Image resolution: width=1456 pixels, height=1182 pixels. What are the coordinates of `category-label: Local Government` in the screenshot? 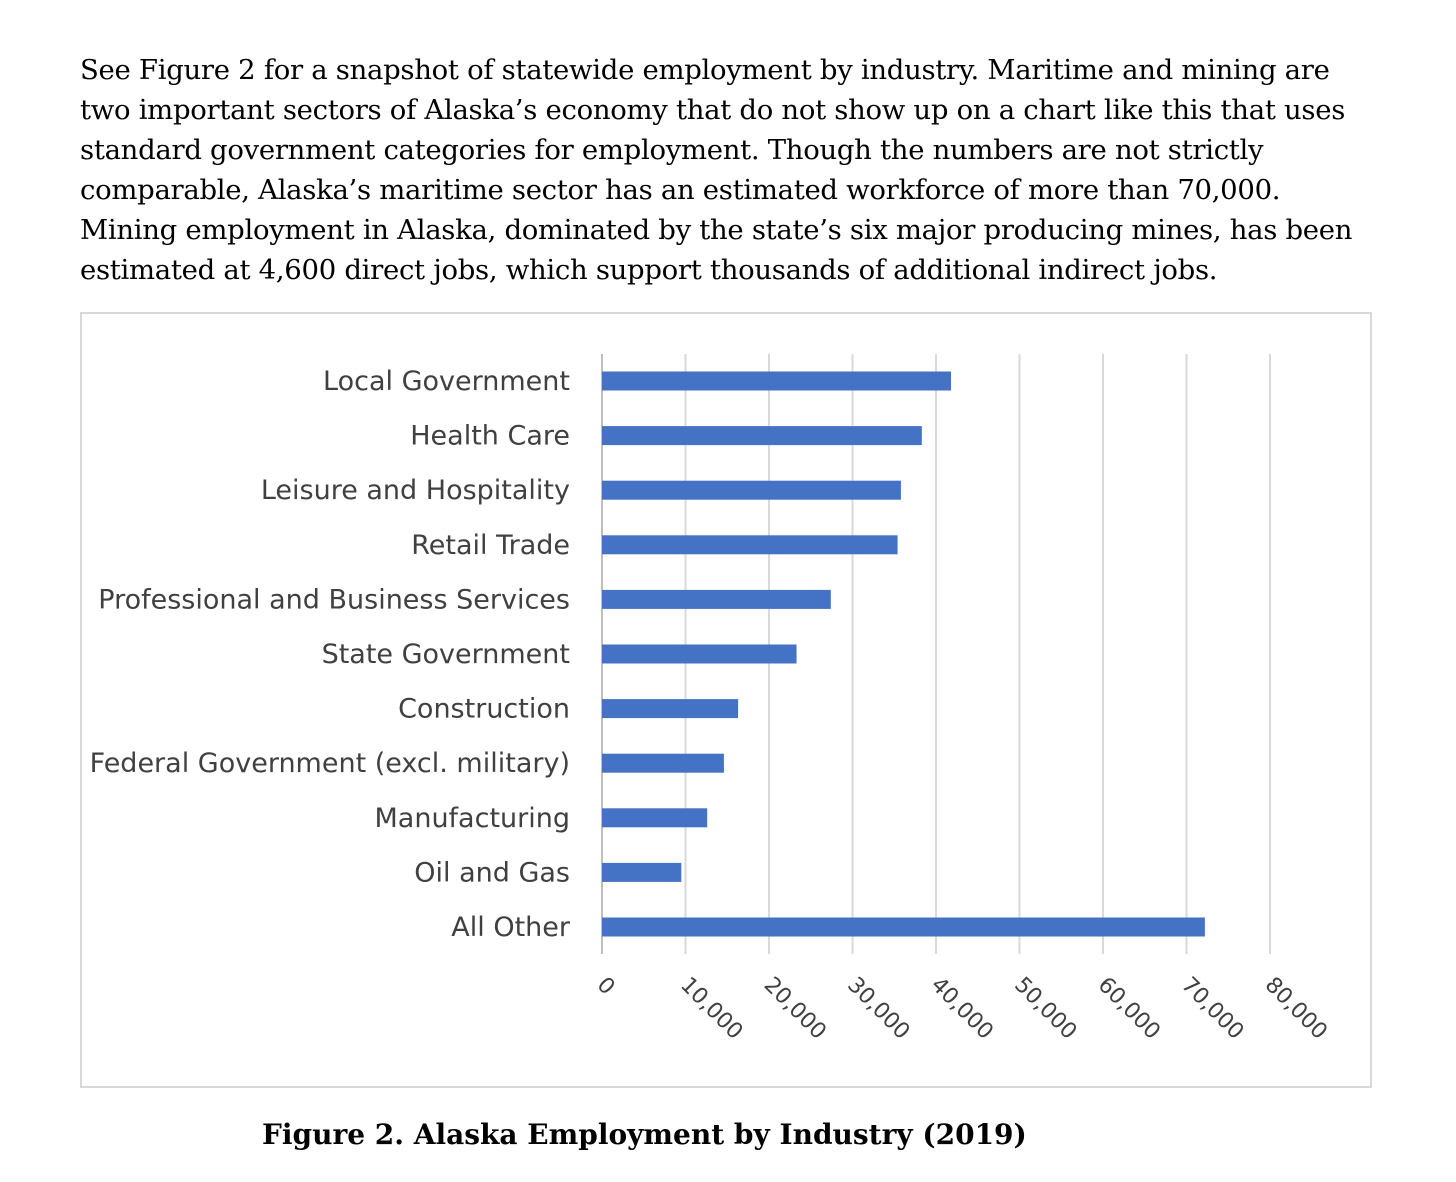 It's located at (446, 381).